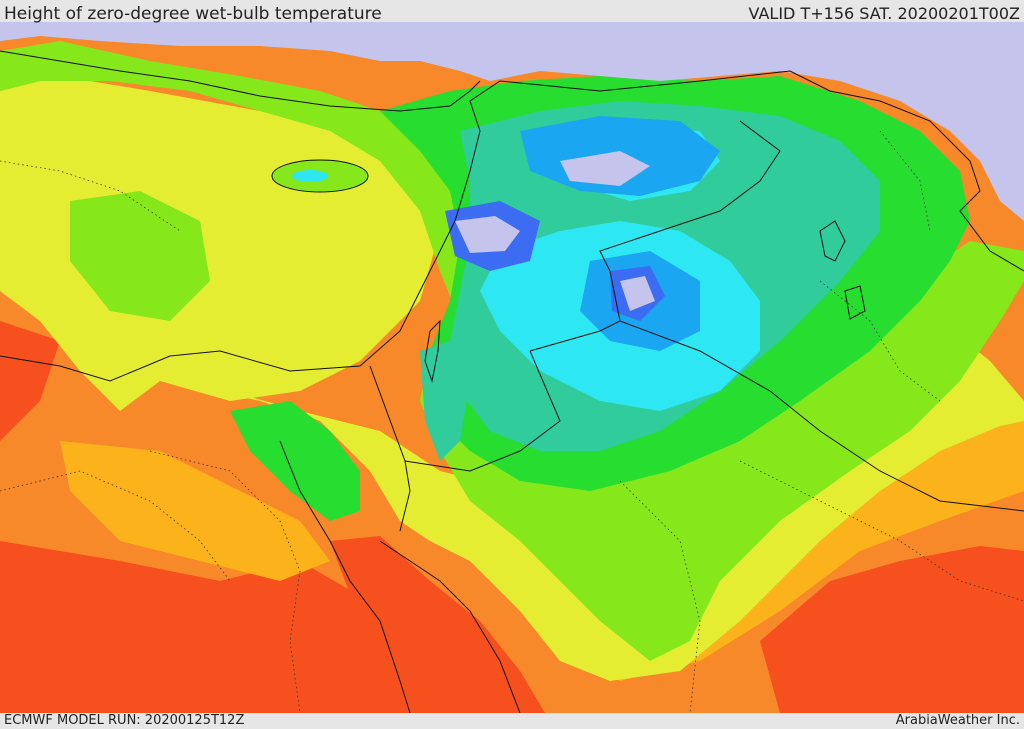 Image resolution: width=1024 pixels, height=729 pixels. Describe the element at coordinates (637, 293) in the screenshot. I see `lavender-spot-east` at that location.